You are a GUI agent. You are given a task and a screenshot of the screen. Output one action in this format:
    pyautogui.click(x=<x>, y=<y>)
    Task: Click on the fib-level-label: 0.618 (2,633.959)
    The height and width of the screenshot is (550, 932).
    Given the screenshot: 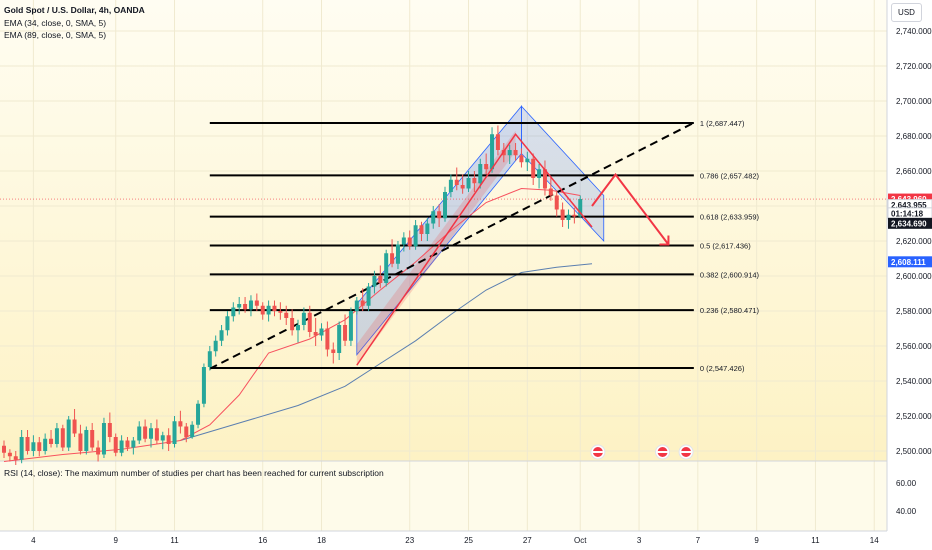 What is the action you would take?
    pyautogui.click(x=730, y=217)
    